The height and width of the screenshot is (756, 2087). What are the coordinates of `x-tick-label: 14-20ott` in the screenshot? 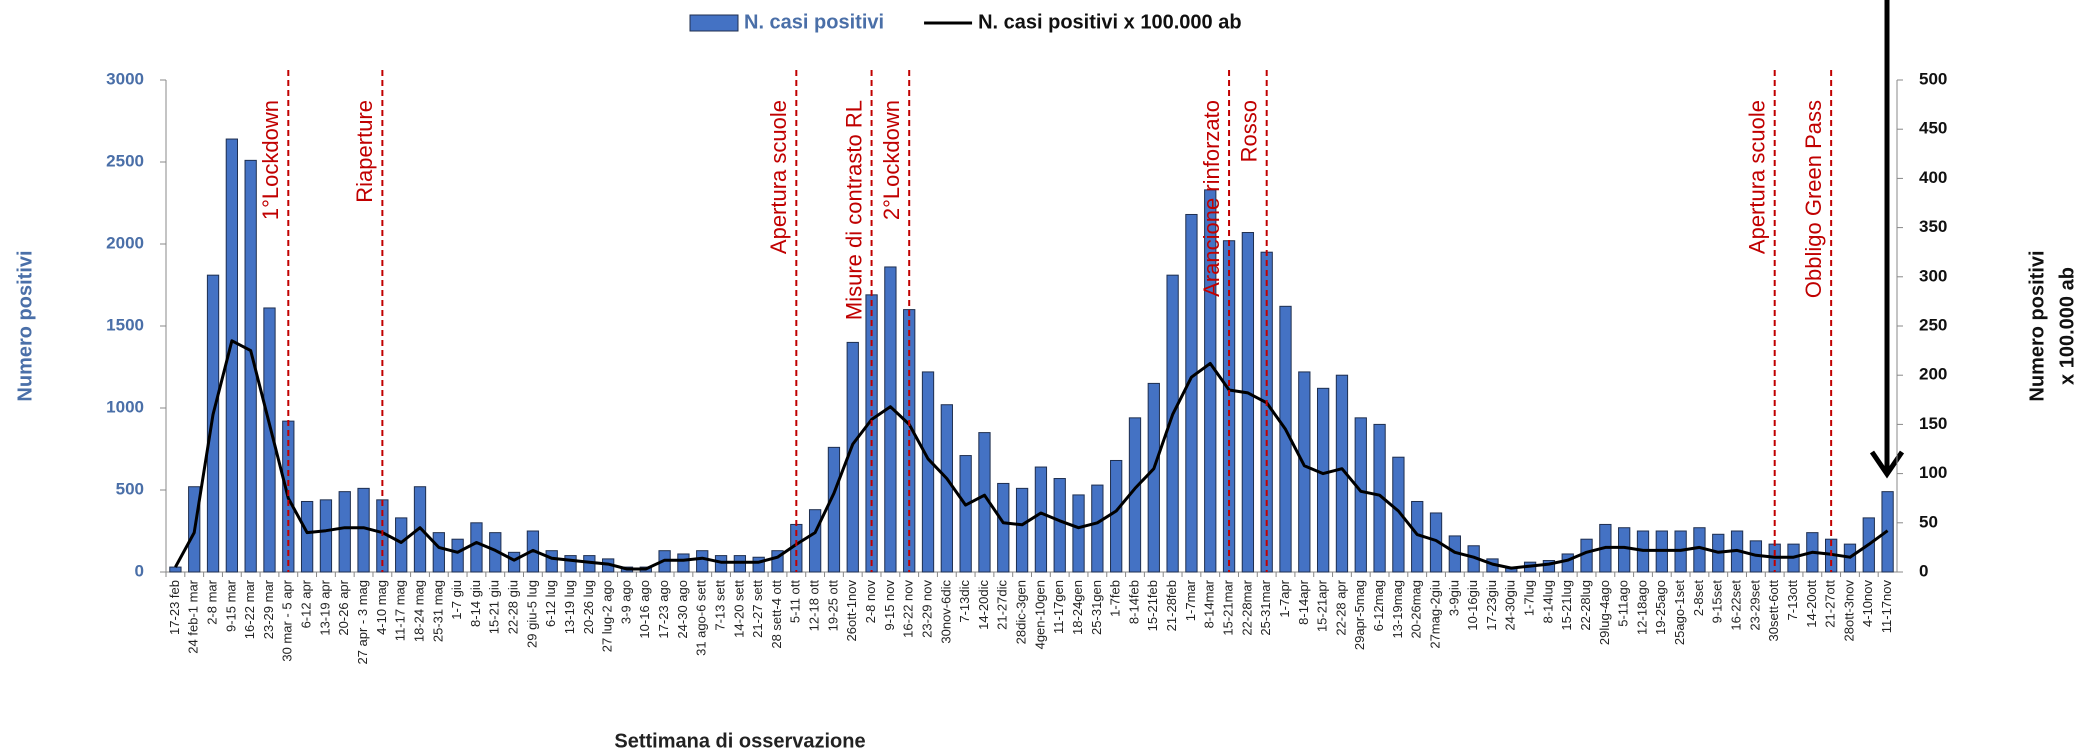 It's located at (1811, 604).